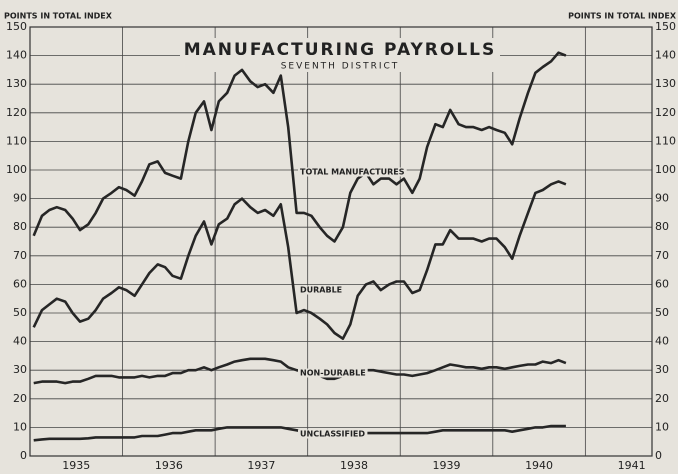 The width and height of the screenshot is (678, 474). I want to click on y2-tick-label: 30, so click(662, 369).